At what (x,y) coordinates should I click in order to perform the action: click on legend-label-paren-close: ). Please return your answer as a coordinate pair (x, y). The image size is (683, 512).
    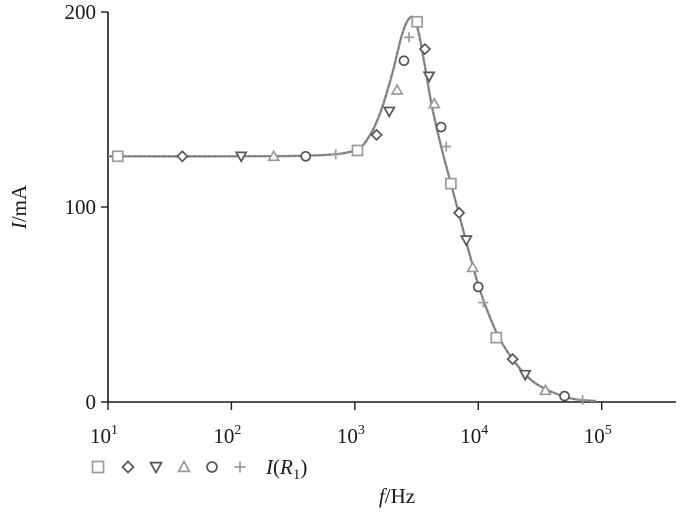
    Looking at the image, I should click on (303, 467).